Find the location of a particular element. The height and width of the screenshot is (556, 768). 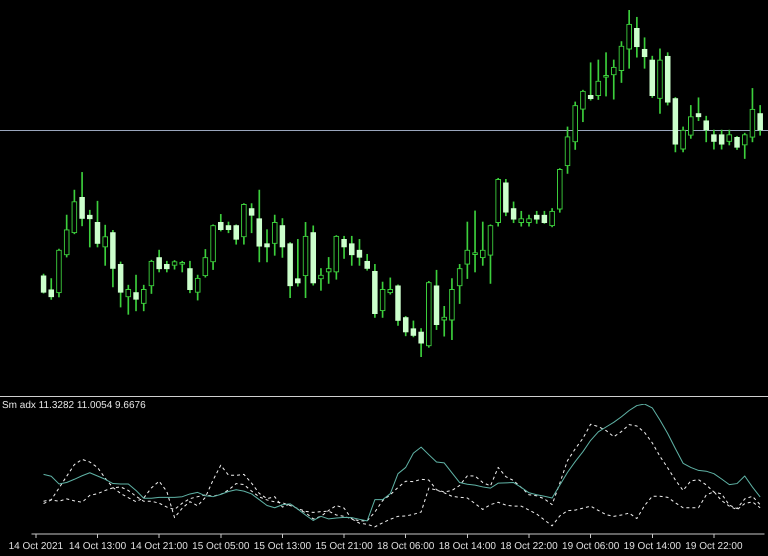

x-tick-label: 15 Oct 05:00 is located at coordinates (221, 546).